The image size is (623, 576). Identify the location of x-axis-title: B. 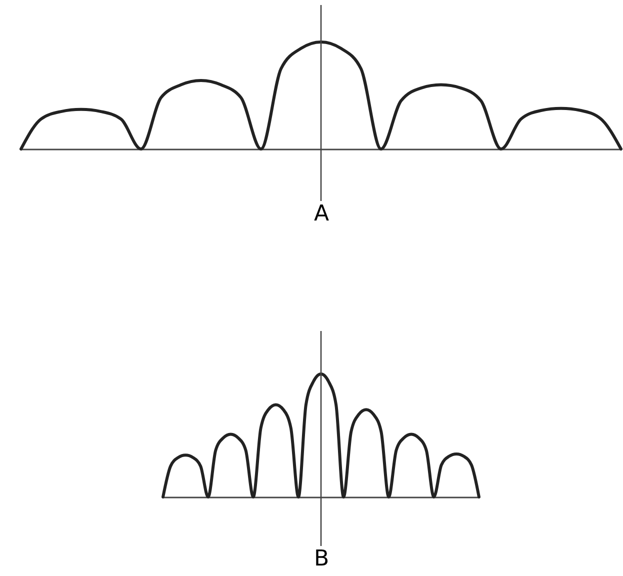
(322, 559).